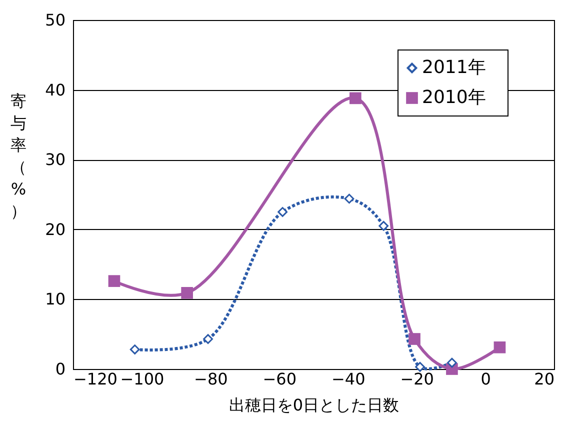  What do you see at coordinates (142, 379) in the screenshot?
I see `x-tick-label: −100` at bounding box center [142, 379].